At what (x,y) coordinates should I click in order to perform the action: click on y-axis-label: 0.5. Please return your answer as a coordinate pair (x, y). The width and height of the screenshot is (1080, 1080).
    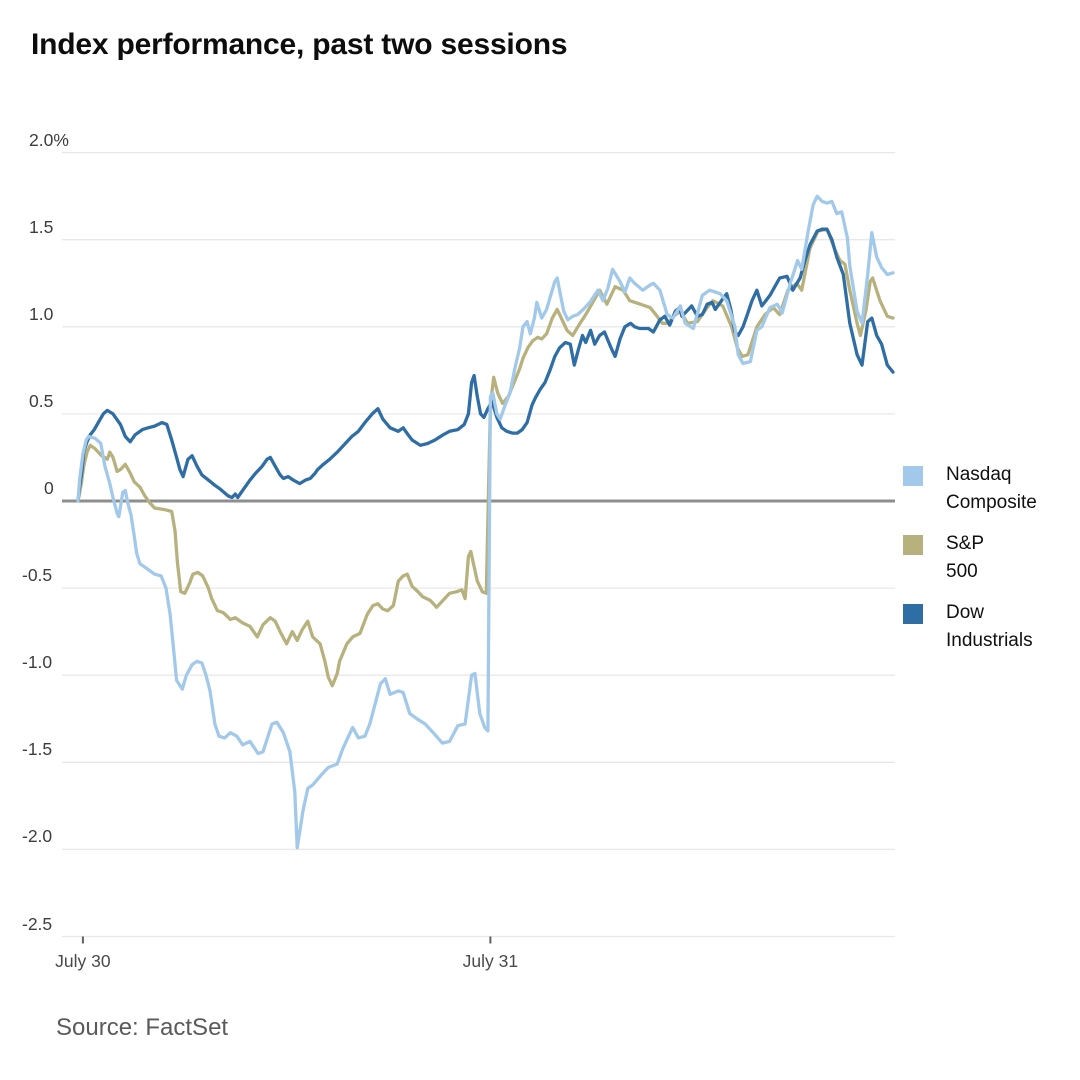
    Looking at the image, I should click on (41, 400).